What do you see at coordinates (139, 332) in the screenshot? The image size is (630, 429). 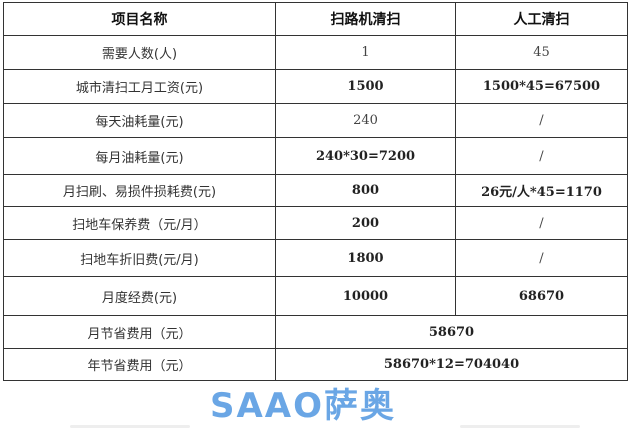 I see `row-label: 月节省费用（元）` at bounding box center [139, 332].